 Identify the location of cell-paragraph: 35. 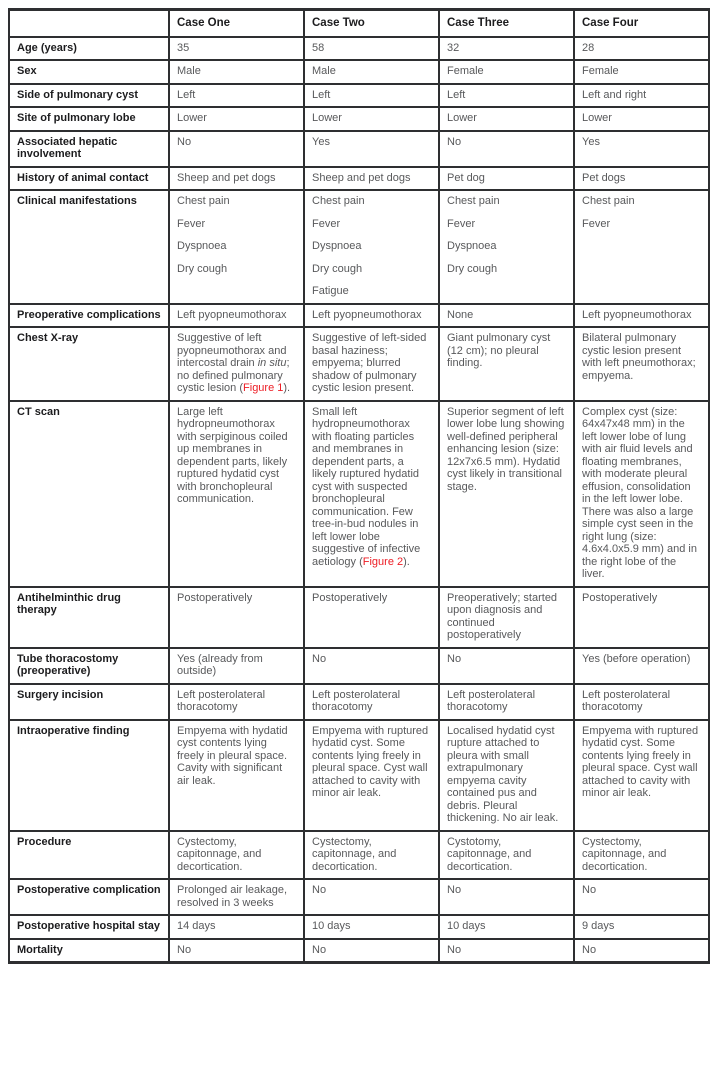
(183, 47).